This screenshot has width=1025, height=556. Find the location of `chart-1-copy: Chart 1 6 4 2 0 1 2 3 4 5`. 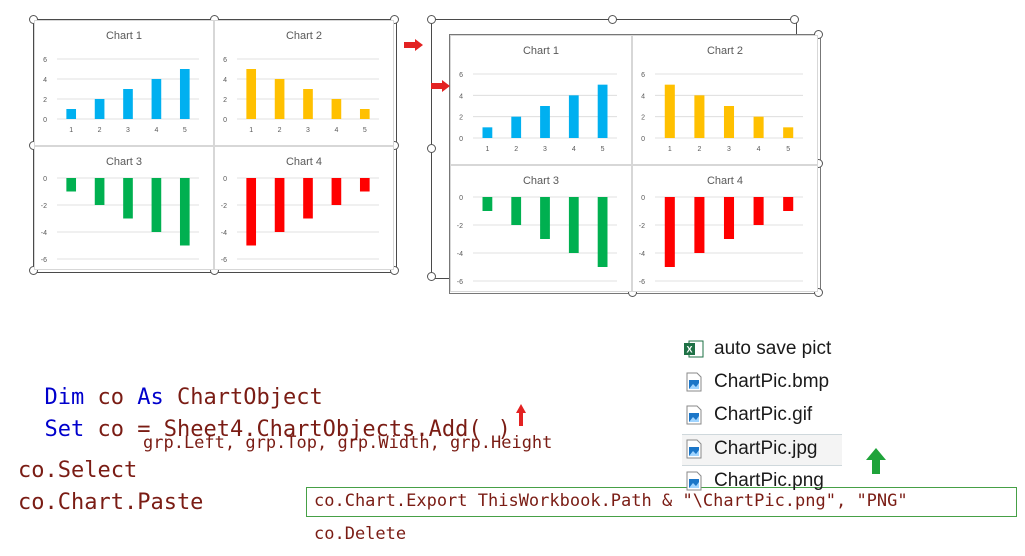

chart-1-copy: Chart 1 6 4 2 0 1 2 3 4 5 is located at coordinates (541, 100).